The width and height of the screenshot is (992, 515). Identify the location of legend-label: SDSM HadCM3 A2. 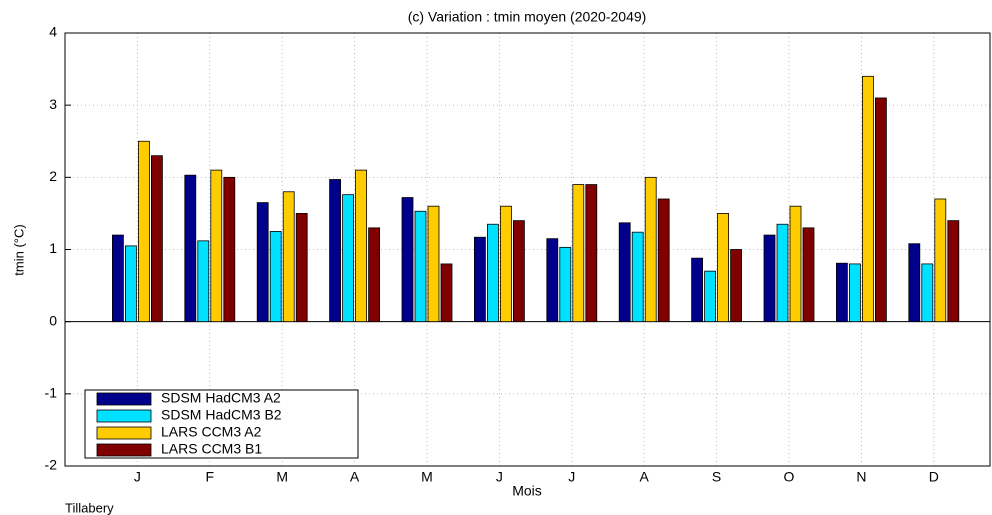
(221, 398).